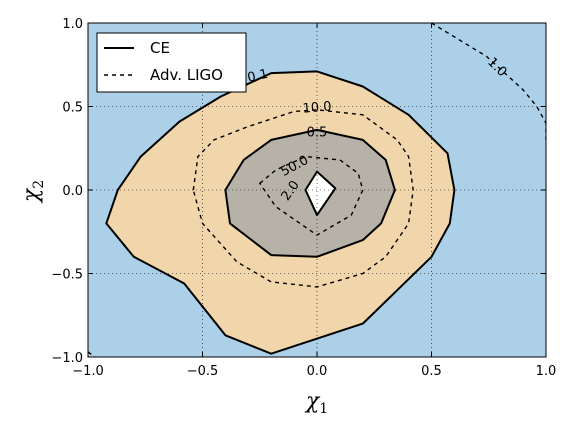 Image resolution: width=572 pixels, height=429 pixels. I want to click on x-axis-title-subscript: 1, so click(323, 409).